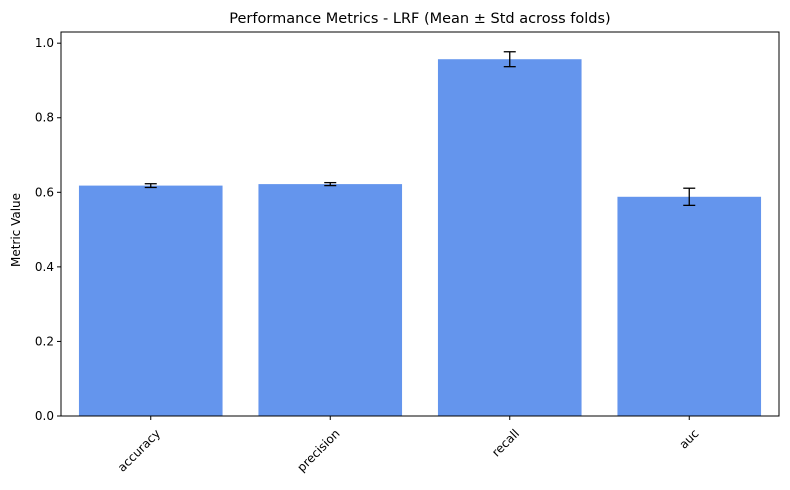 This screenshot has width=790, height=490. What do you see at coordinates (44, 118) in the screenshot?
I see `y-tick-label: 0.8` at bounding box center [44, 118].